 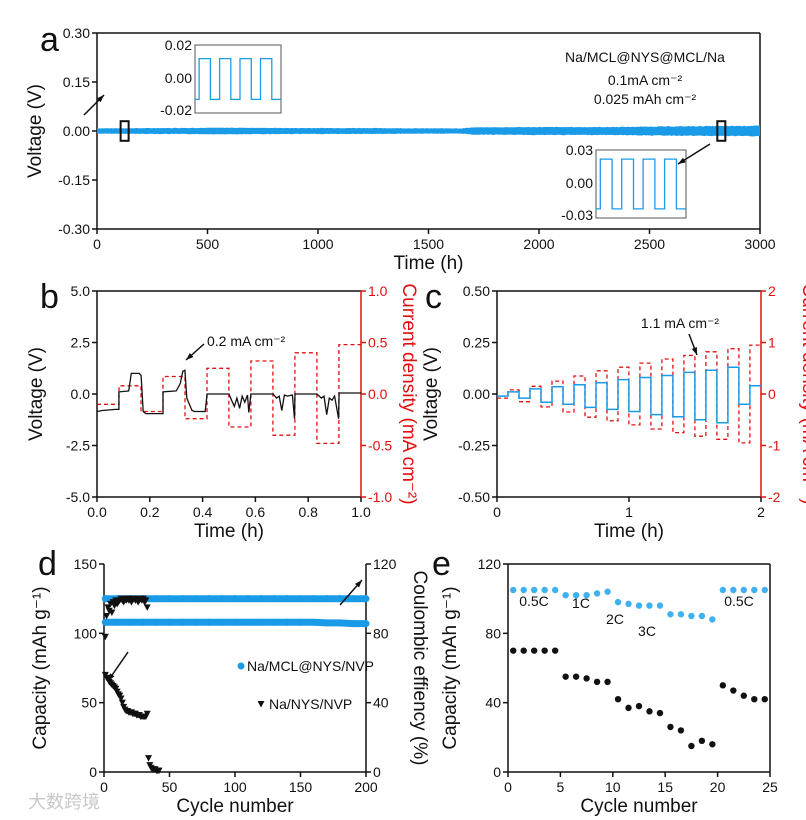 I want to click on legend-label: Na/NYS/NVP, so click(x=310, y=704).